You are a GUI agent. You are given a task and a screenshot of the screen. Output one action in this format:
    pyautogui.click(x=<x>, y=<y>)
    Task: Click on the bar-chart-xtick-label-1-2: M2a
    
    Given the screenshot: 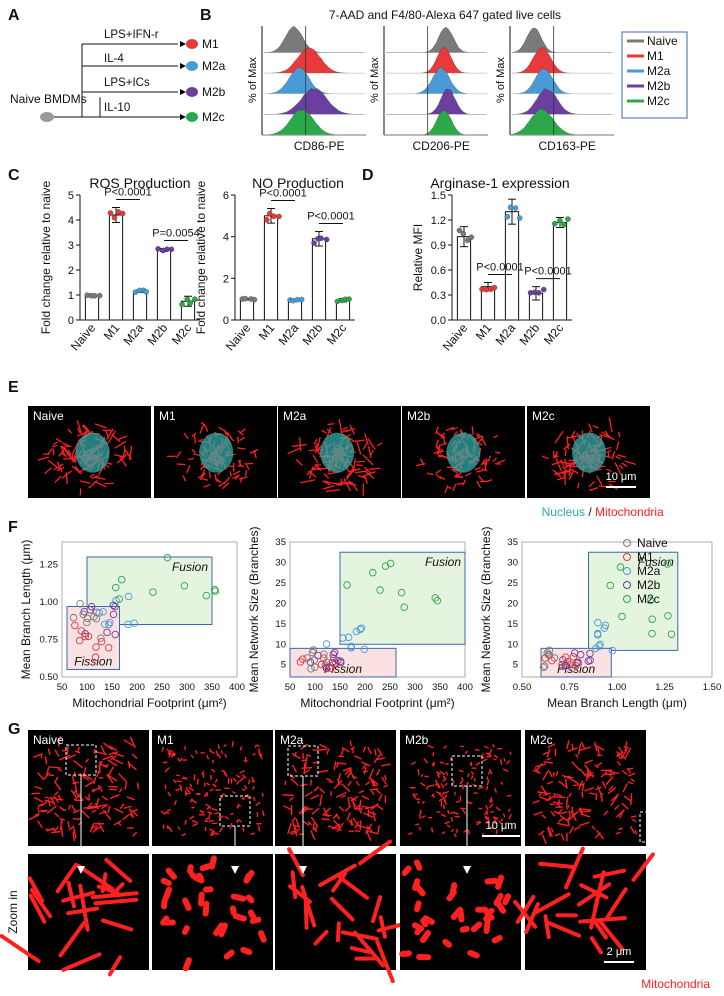 What is the action you would take?
    pyautogui.click(x=289, y=334)
    